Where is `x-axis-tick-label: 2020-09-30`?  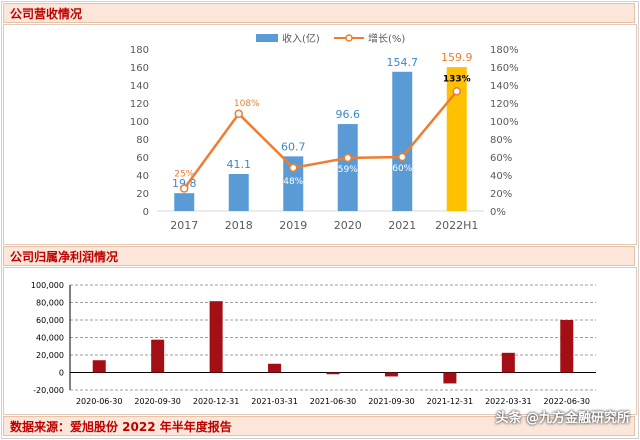 x-axis-tick-label: 2020-09-30 is located at coordinates (157, 401).